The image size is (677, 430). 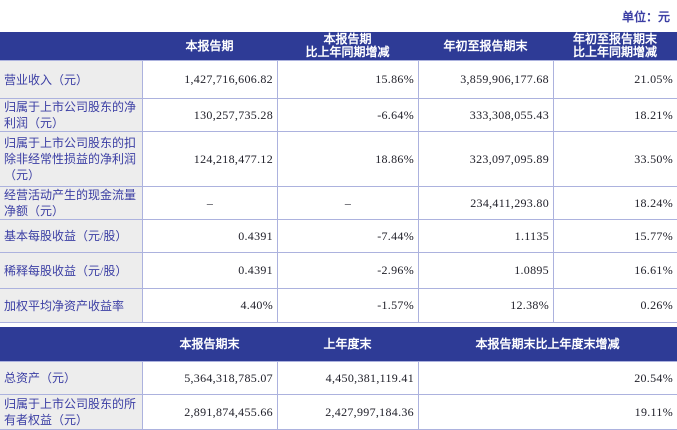 What do you see at coordinates (547, 377) in the screenshot?
I see `cell-change-value: 20.54%` at bounding box center [547, 377].